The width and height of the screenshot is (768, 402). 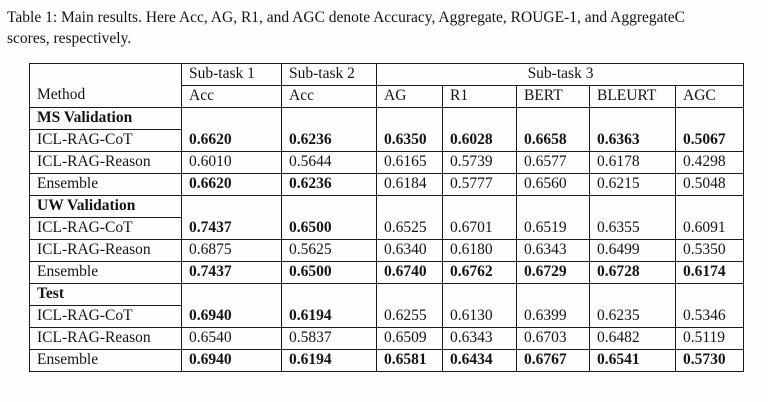 I want to click on value-cell: 0.6235, so click(x=632, y=316).